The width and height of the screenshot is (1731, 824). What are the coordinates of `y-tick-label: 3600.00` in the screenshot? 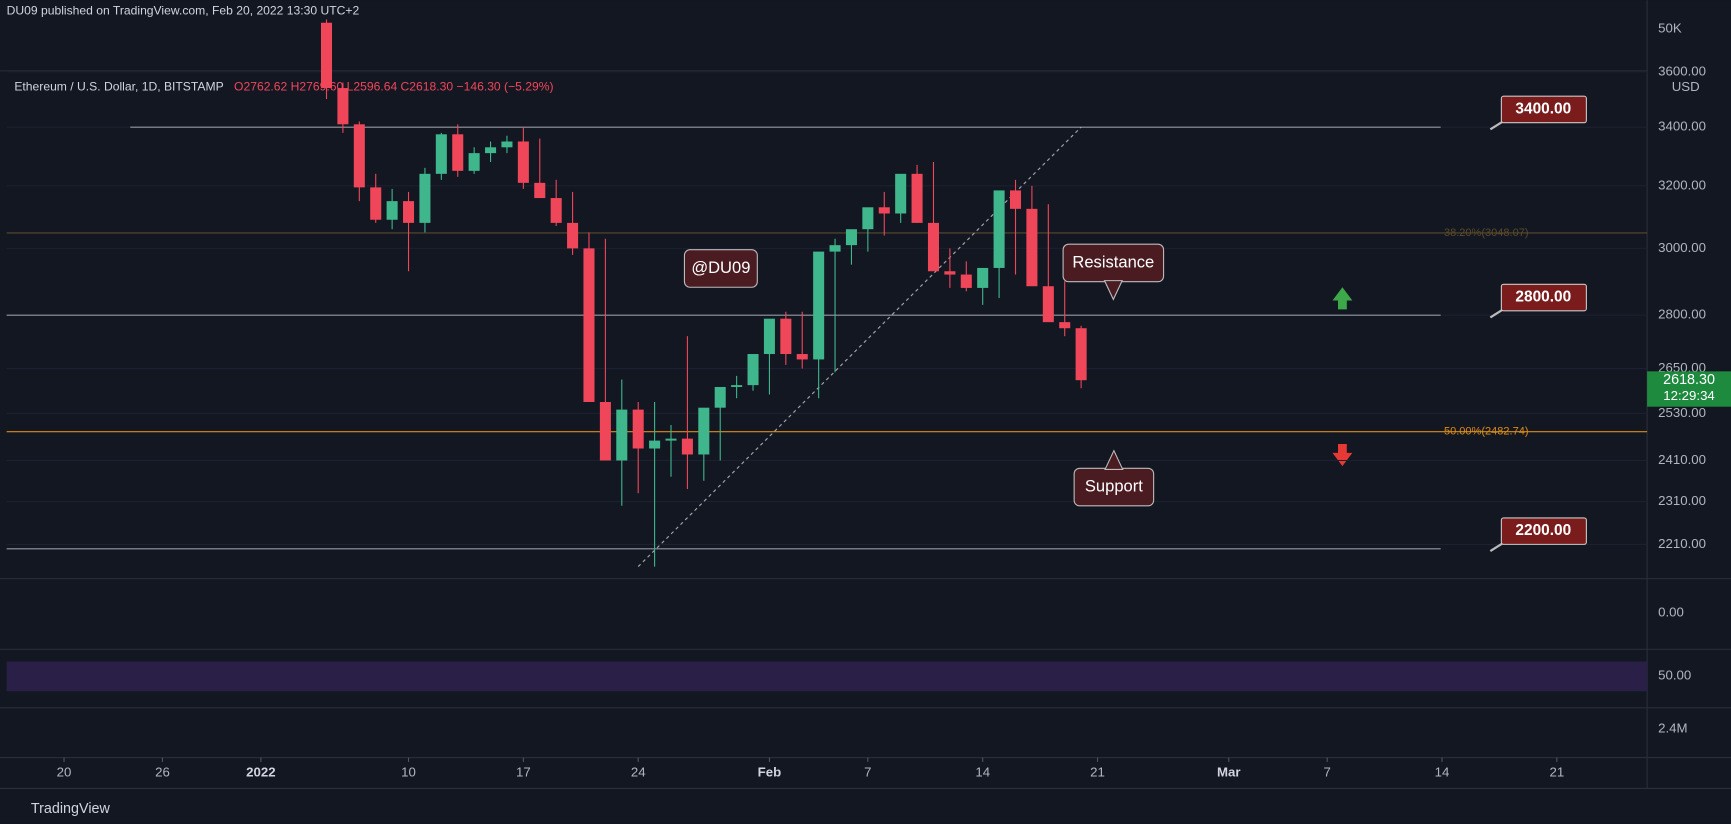 It's located at (1682, 70).